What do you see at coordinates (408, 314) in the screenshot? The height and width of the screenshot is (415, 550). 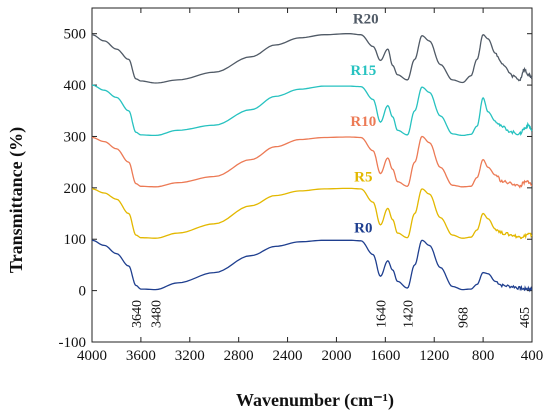 I see `peak-label-1420: 1420` at bounding box center [408, 314].